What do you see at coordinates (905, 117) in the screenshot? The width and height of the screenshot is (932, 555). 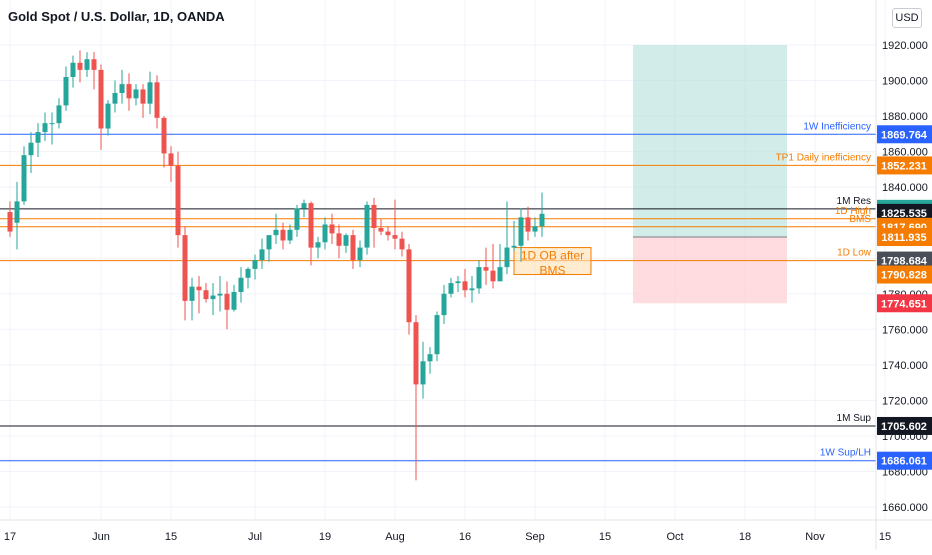 I see `y-tick-label: 1880.000` at bounding box center [905, 117].